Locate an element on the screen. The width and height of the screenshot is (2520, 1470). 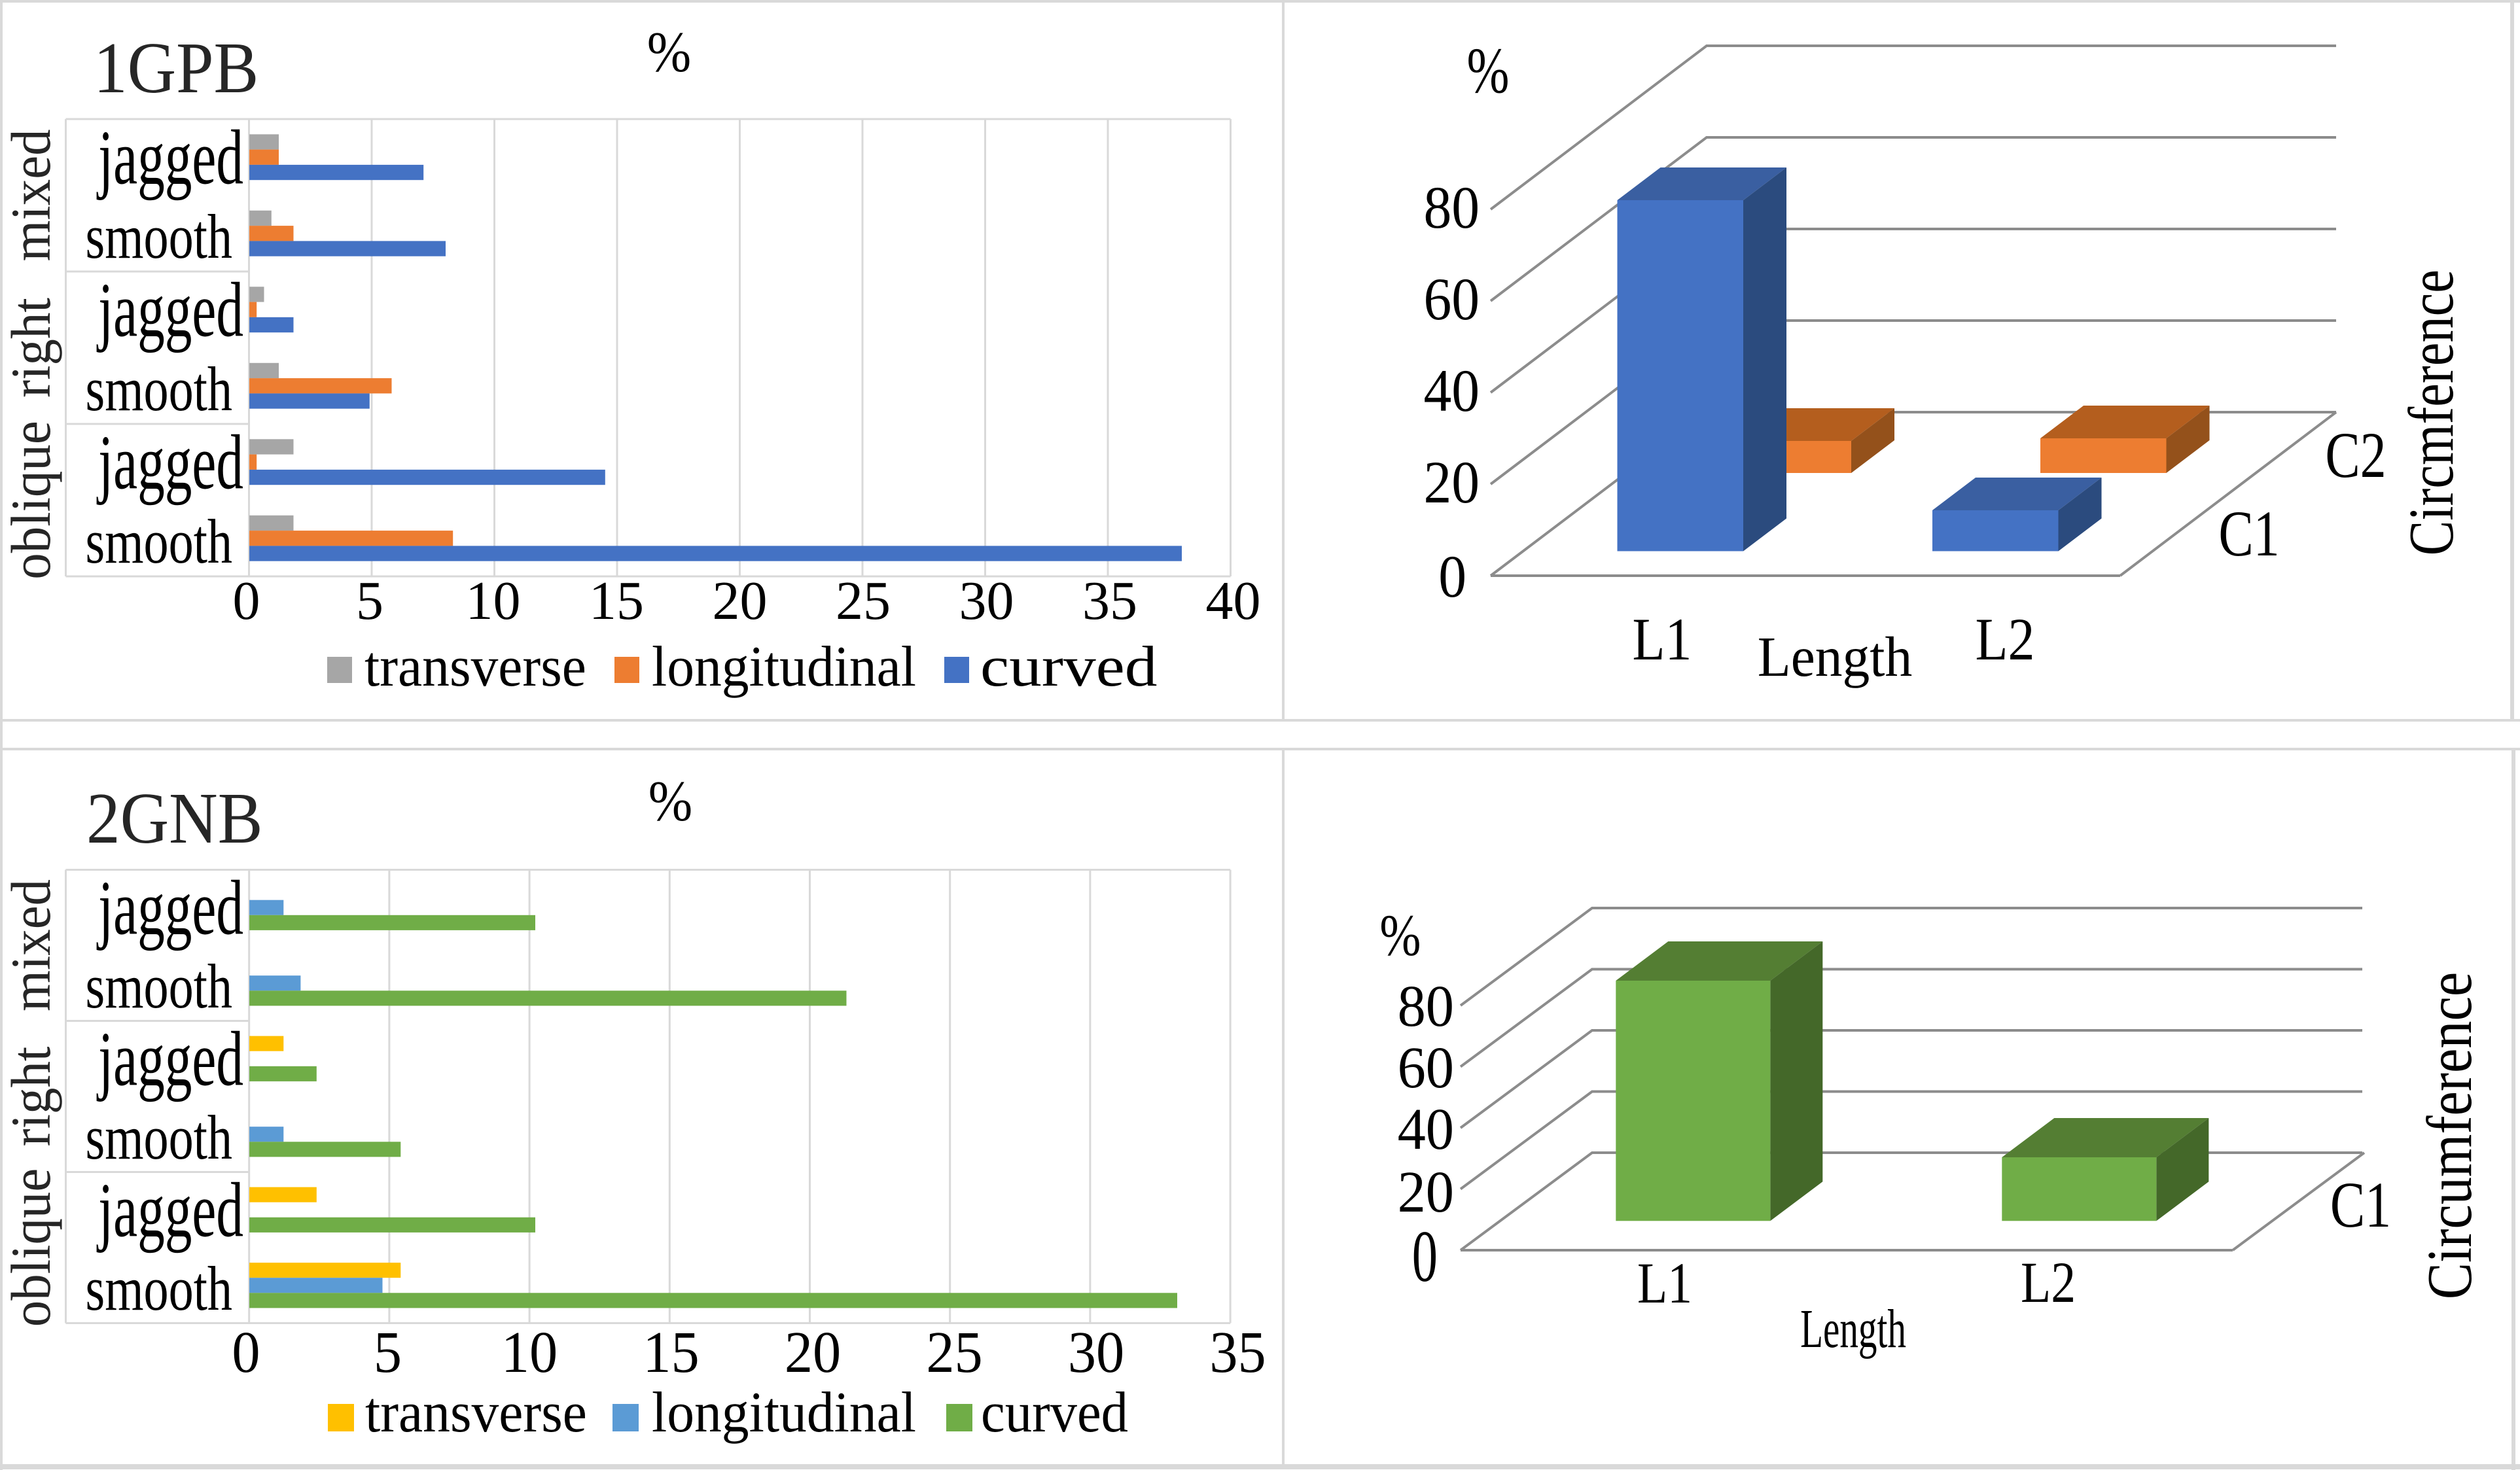
svg-text: Circmference is located at coordinates (2431, 412).